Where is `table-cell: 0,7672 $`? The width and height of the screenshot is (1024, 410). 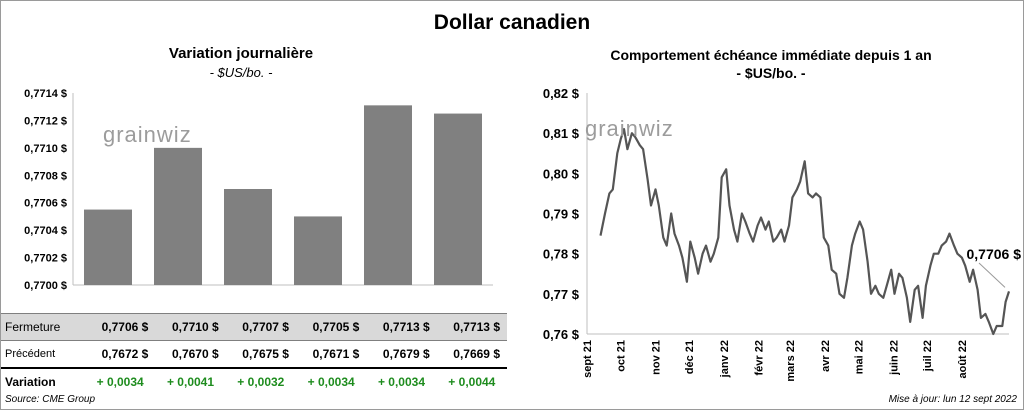
table-cell: 0,7672 $ is located at coordinates (120, 354).